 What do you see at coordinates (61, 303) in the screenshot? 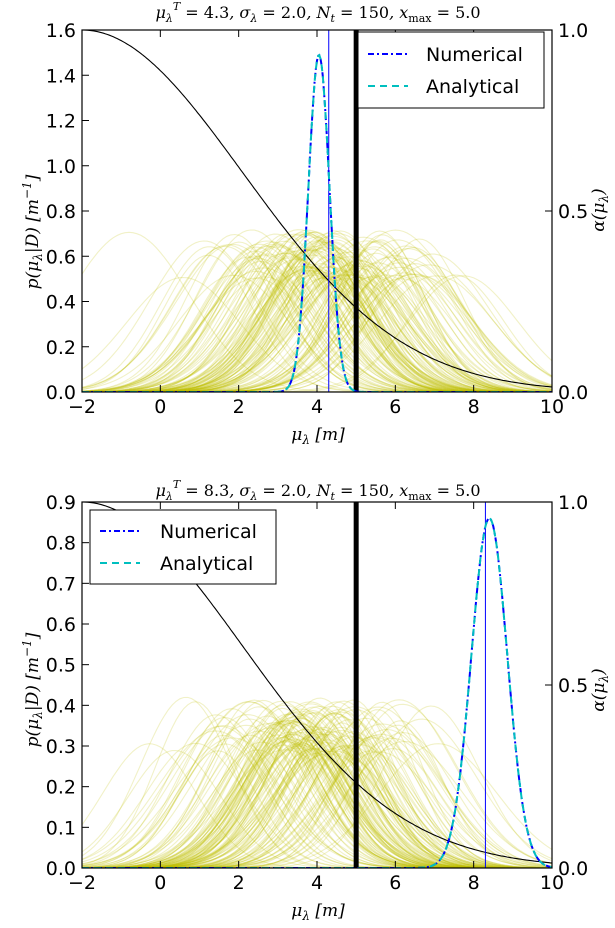
I see `y-tick-label: 0.4` at bounding box center [61, 303].